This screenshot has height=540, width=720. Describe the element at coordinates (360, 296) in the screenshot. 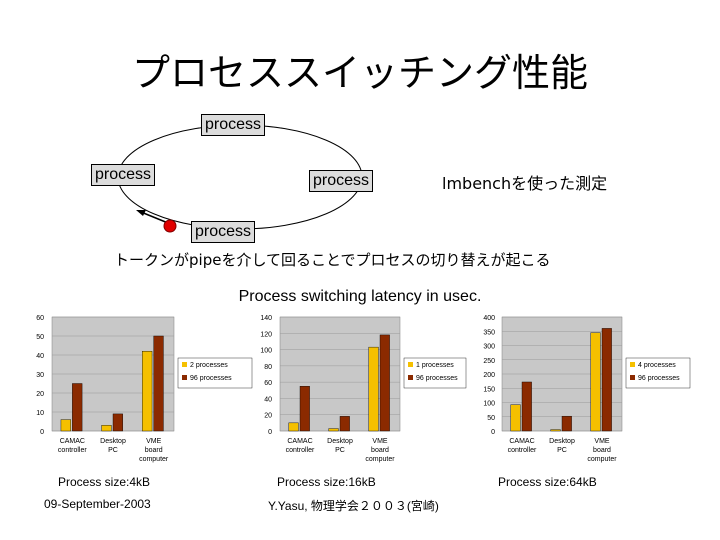

I see `chart-subtitle: Process switching latency in usec.` at that location.